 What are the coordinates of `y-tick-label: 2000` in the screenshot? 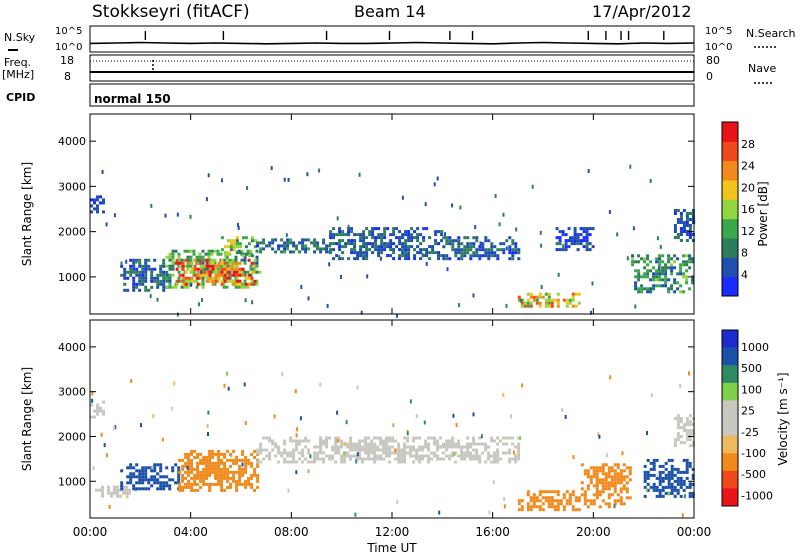 It's located at (72, 232).